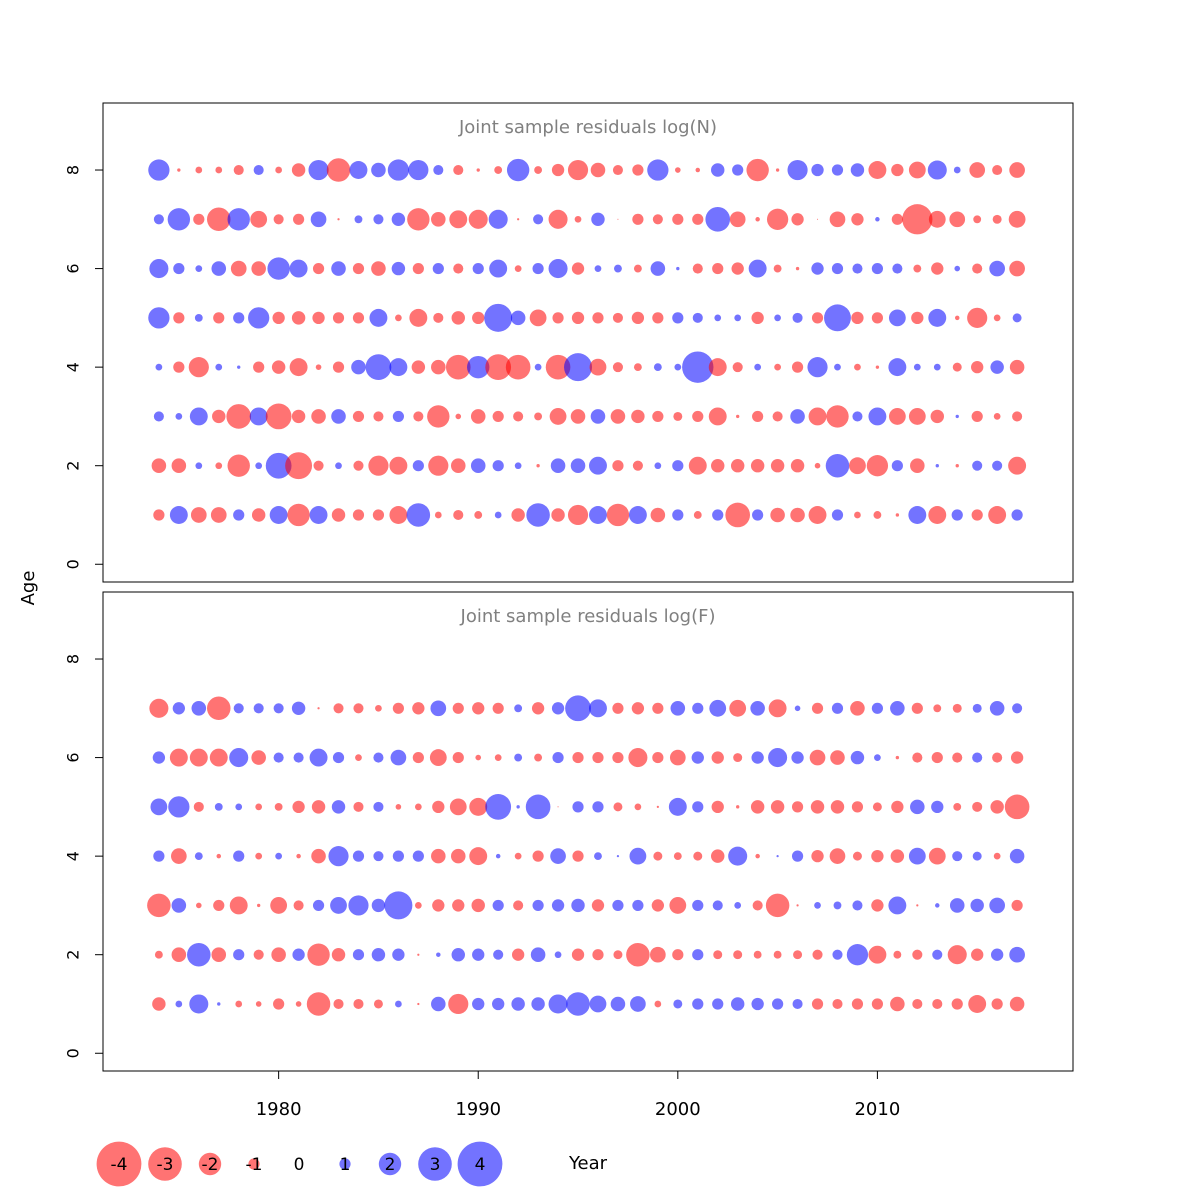 The height and width of the screenshot is (1200, 1200). What do you see at coordinates (480, 1164) in the screenshot?
I see `legend-bubble` at bounding box center [480, 1164].